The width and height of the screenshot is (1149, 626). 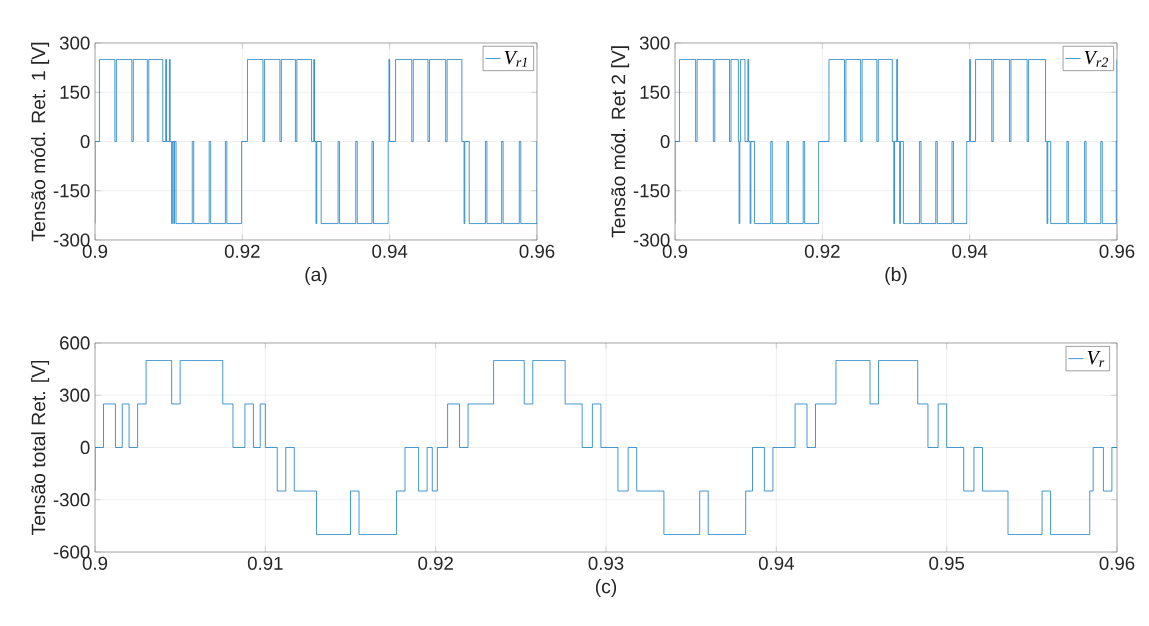 What do you see at coordinates (515, 58) in the screenshot?
I see `legend-label: V$_{r1}$` at bounding box center [515, 58].